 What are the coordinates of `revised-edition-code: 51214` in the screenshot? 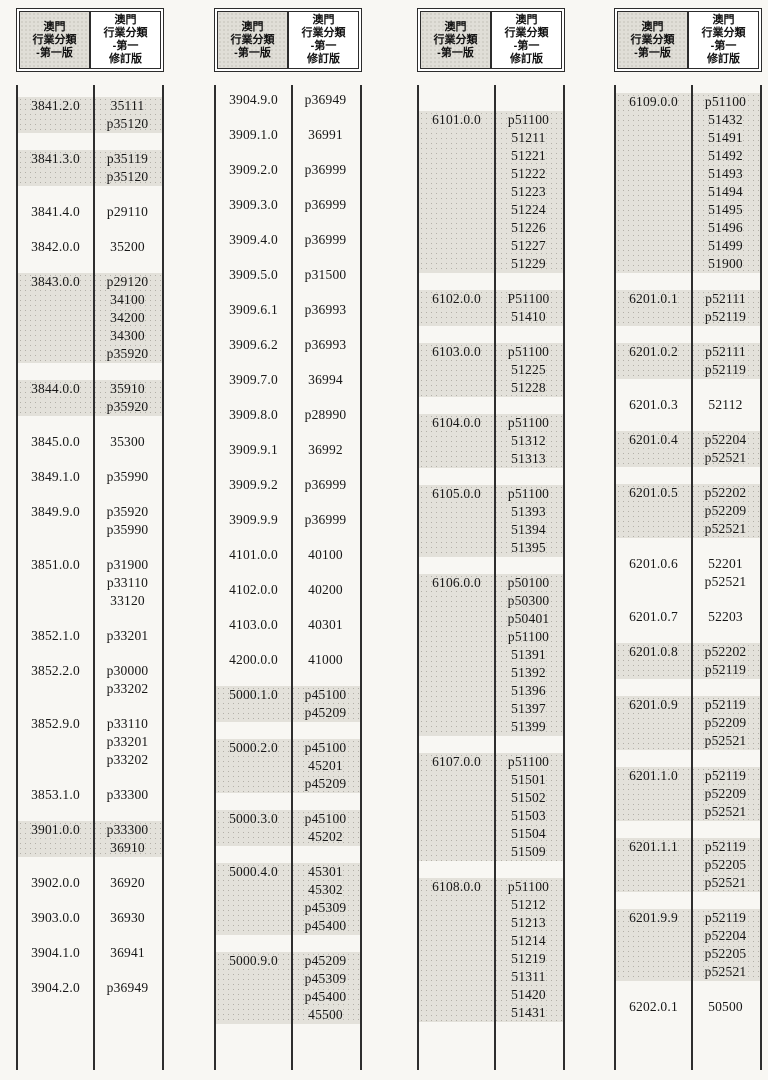 It's located at (528, 940).